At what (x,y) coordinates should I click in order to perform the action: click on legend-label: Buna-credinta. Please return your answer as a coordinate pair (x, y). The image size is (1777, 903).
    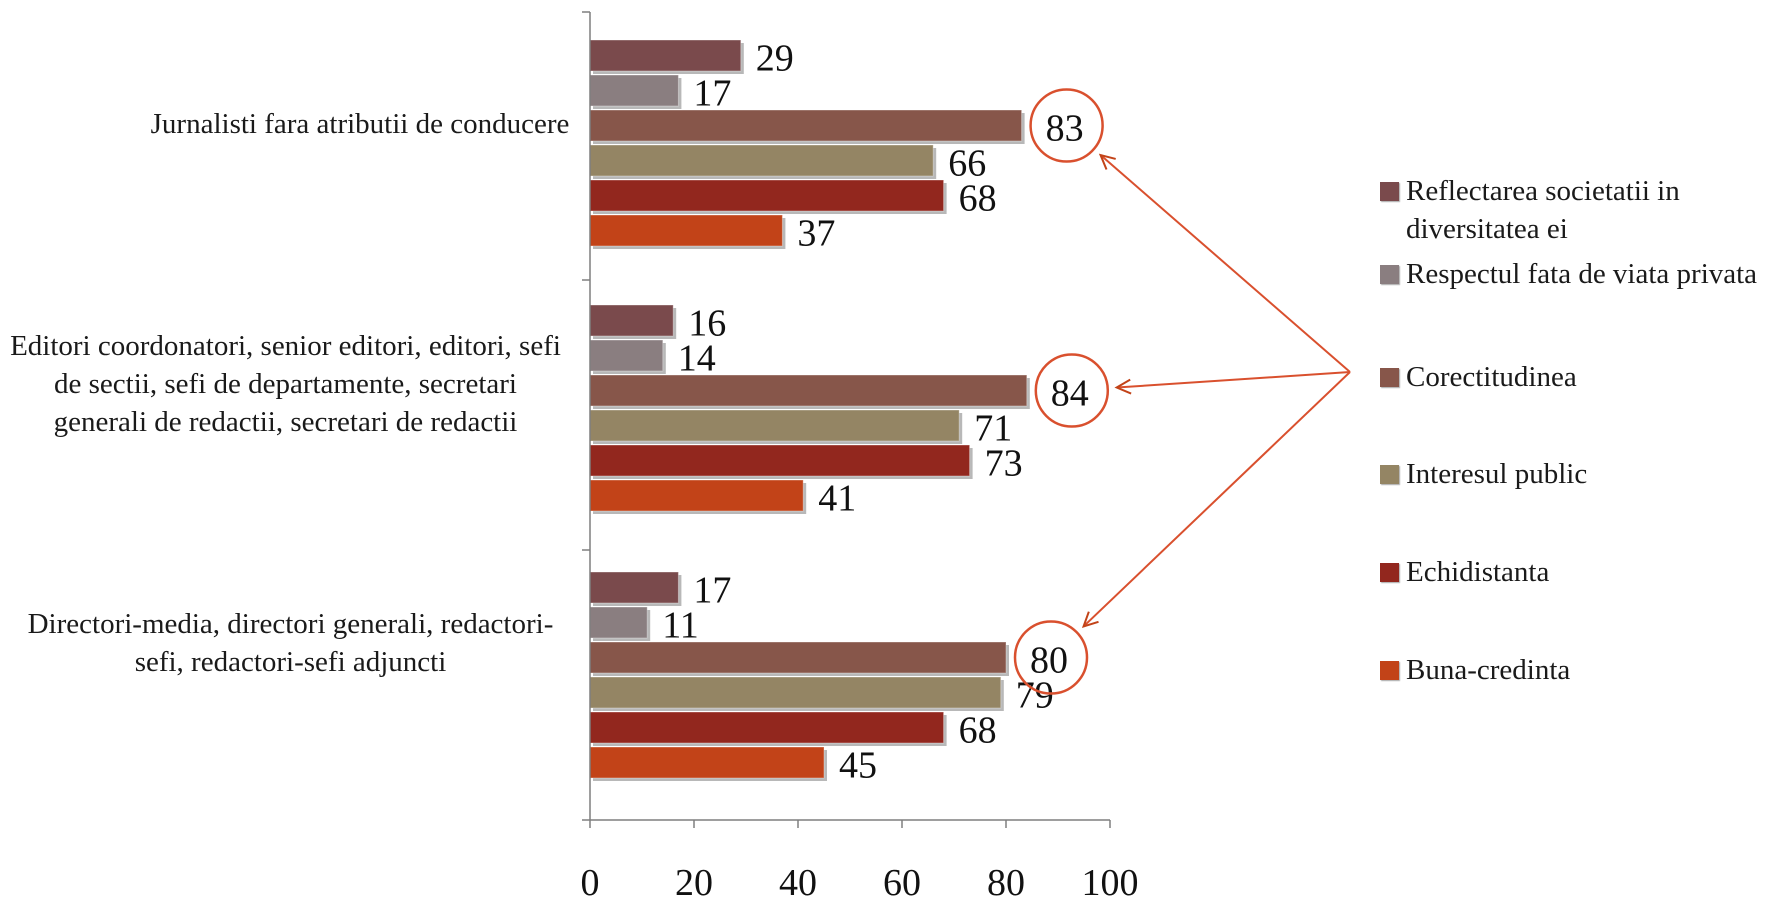
    Looking at the image, I should click on (1488, 670).